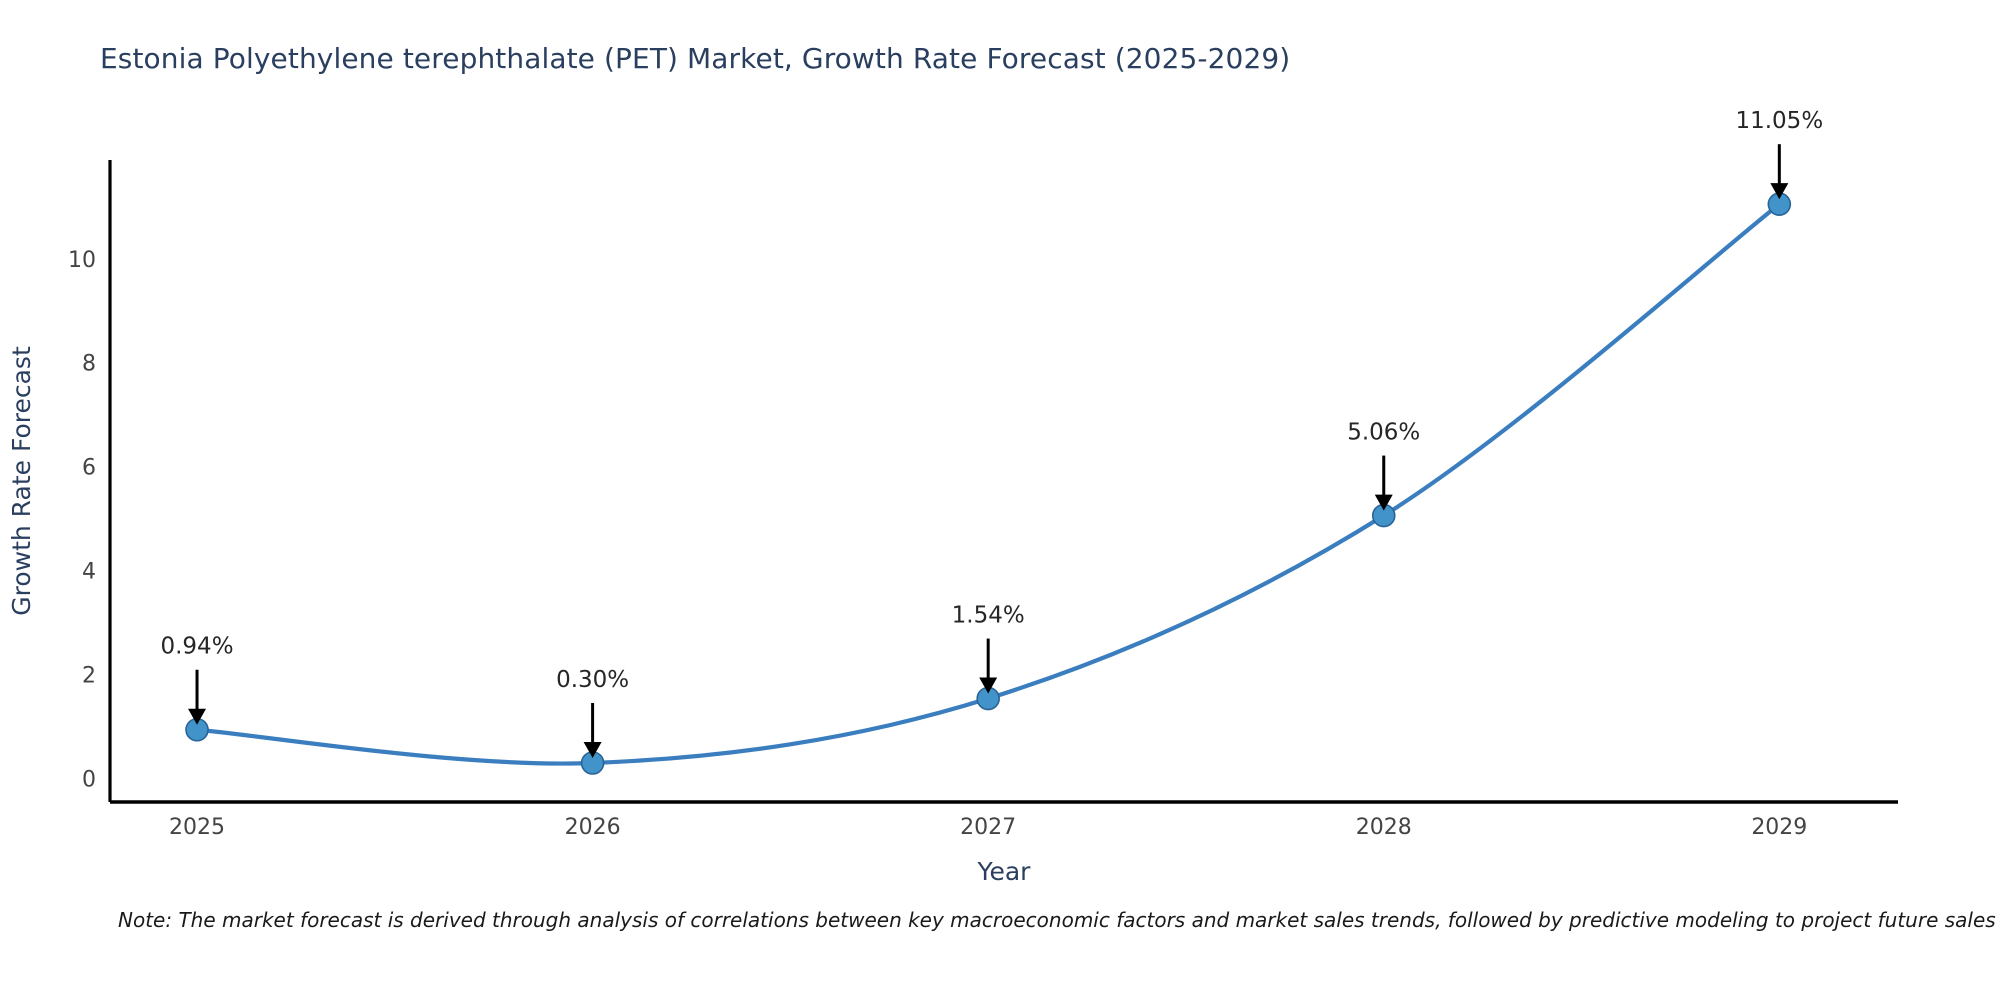  I want to click on data-point-label: 1.54%, so click(988, 616).